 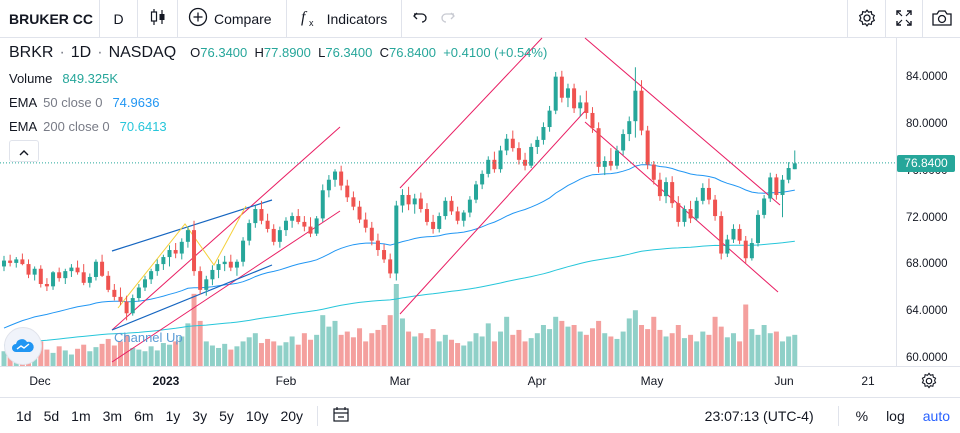 What do you see at coordinates (24, 151) in the screenshot?
I see `legend-collapse-button` at bounding box center [24, 151].